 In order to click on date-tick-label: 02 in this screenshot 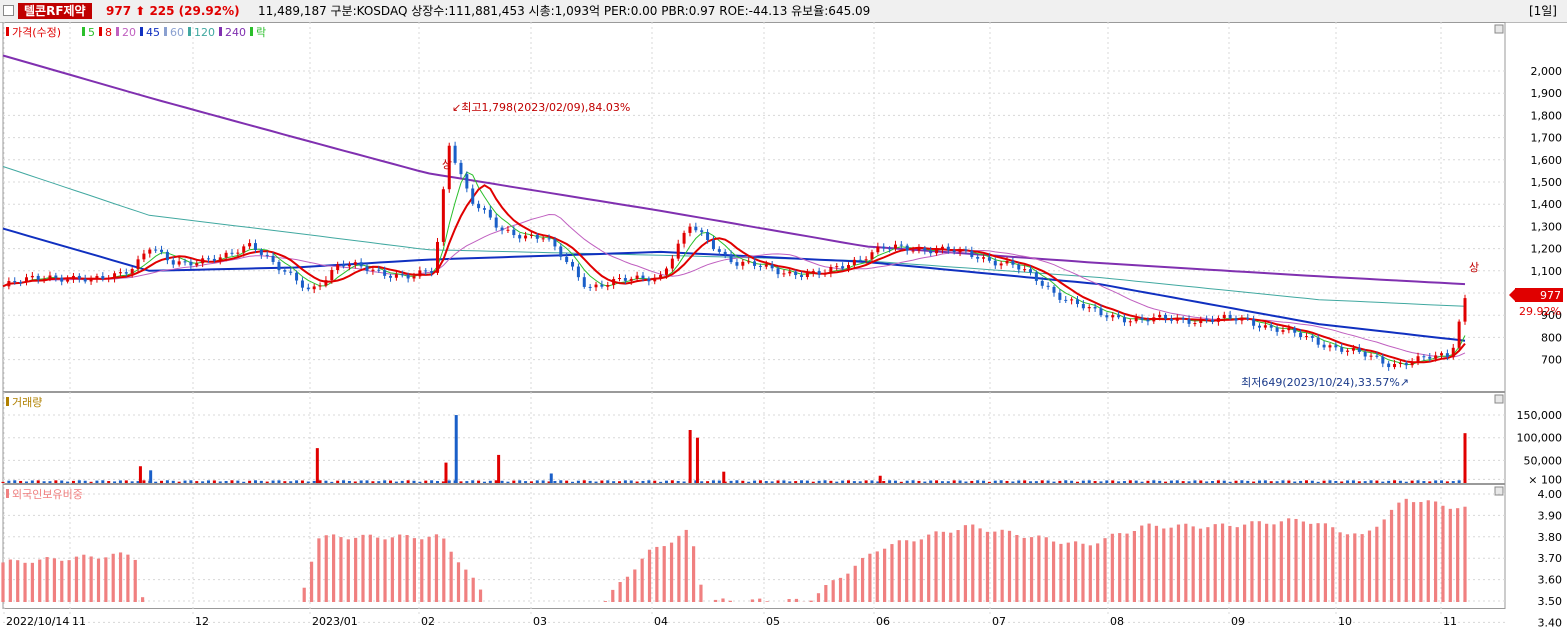, I will do `click(428, 621)`.